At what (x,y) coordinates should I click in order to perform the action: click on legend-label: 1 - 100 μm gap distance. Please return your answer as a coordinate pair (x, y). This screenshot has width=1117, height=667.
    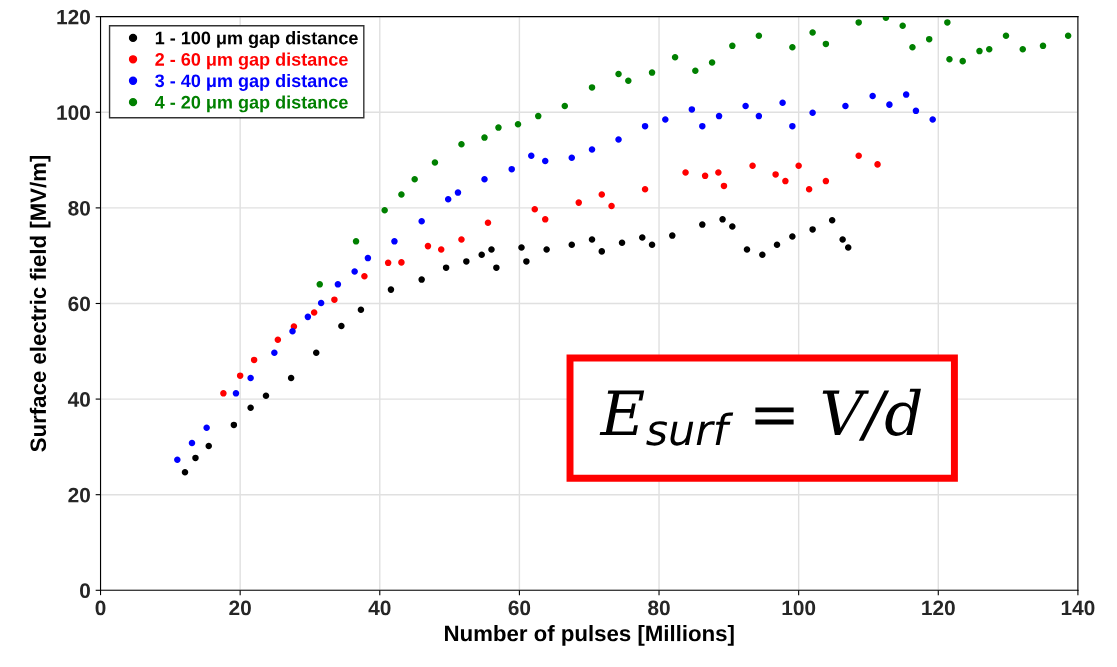
    Looking at the image, I should click on (256, 40).